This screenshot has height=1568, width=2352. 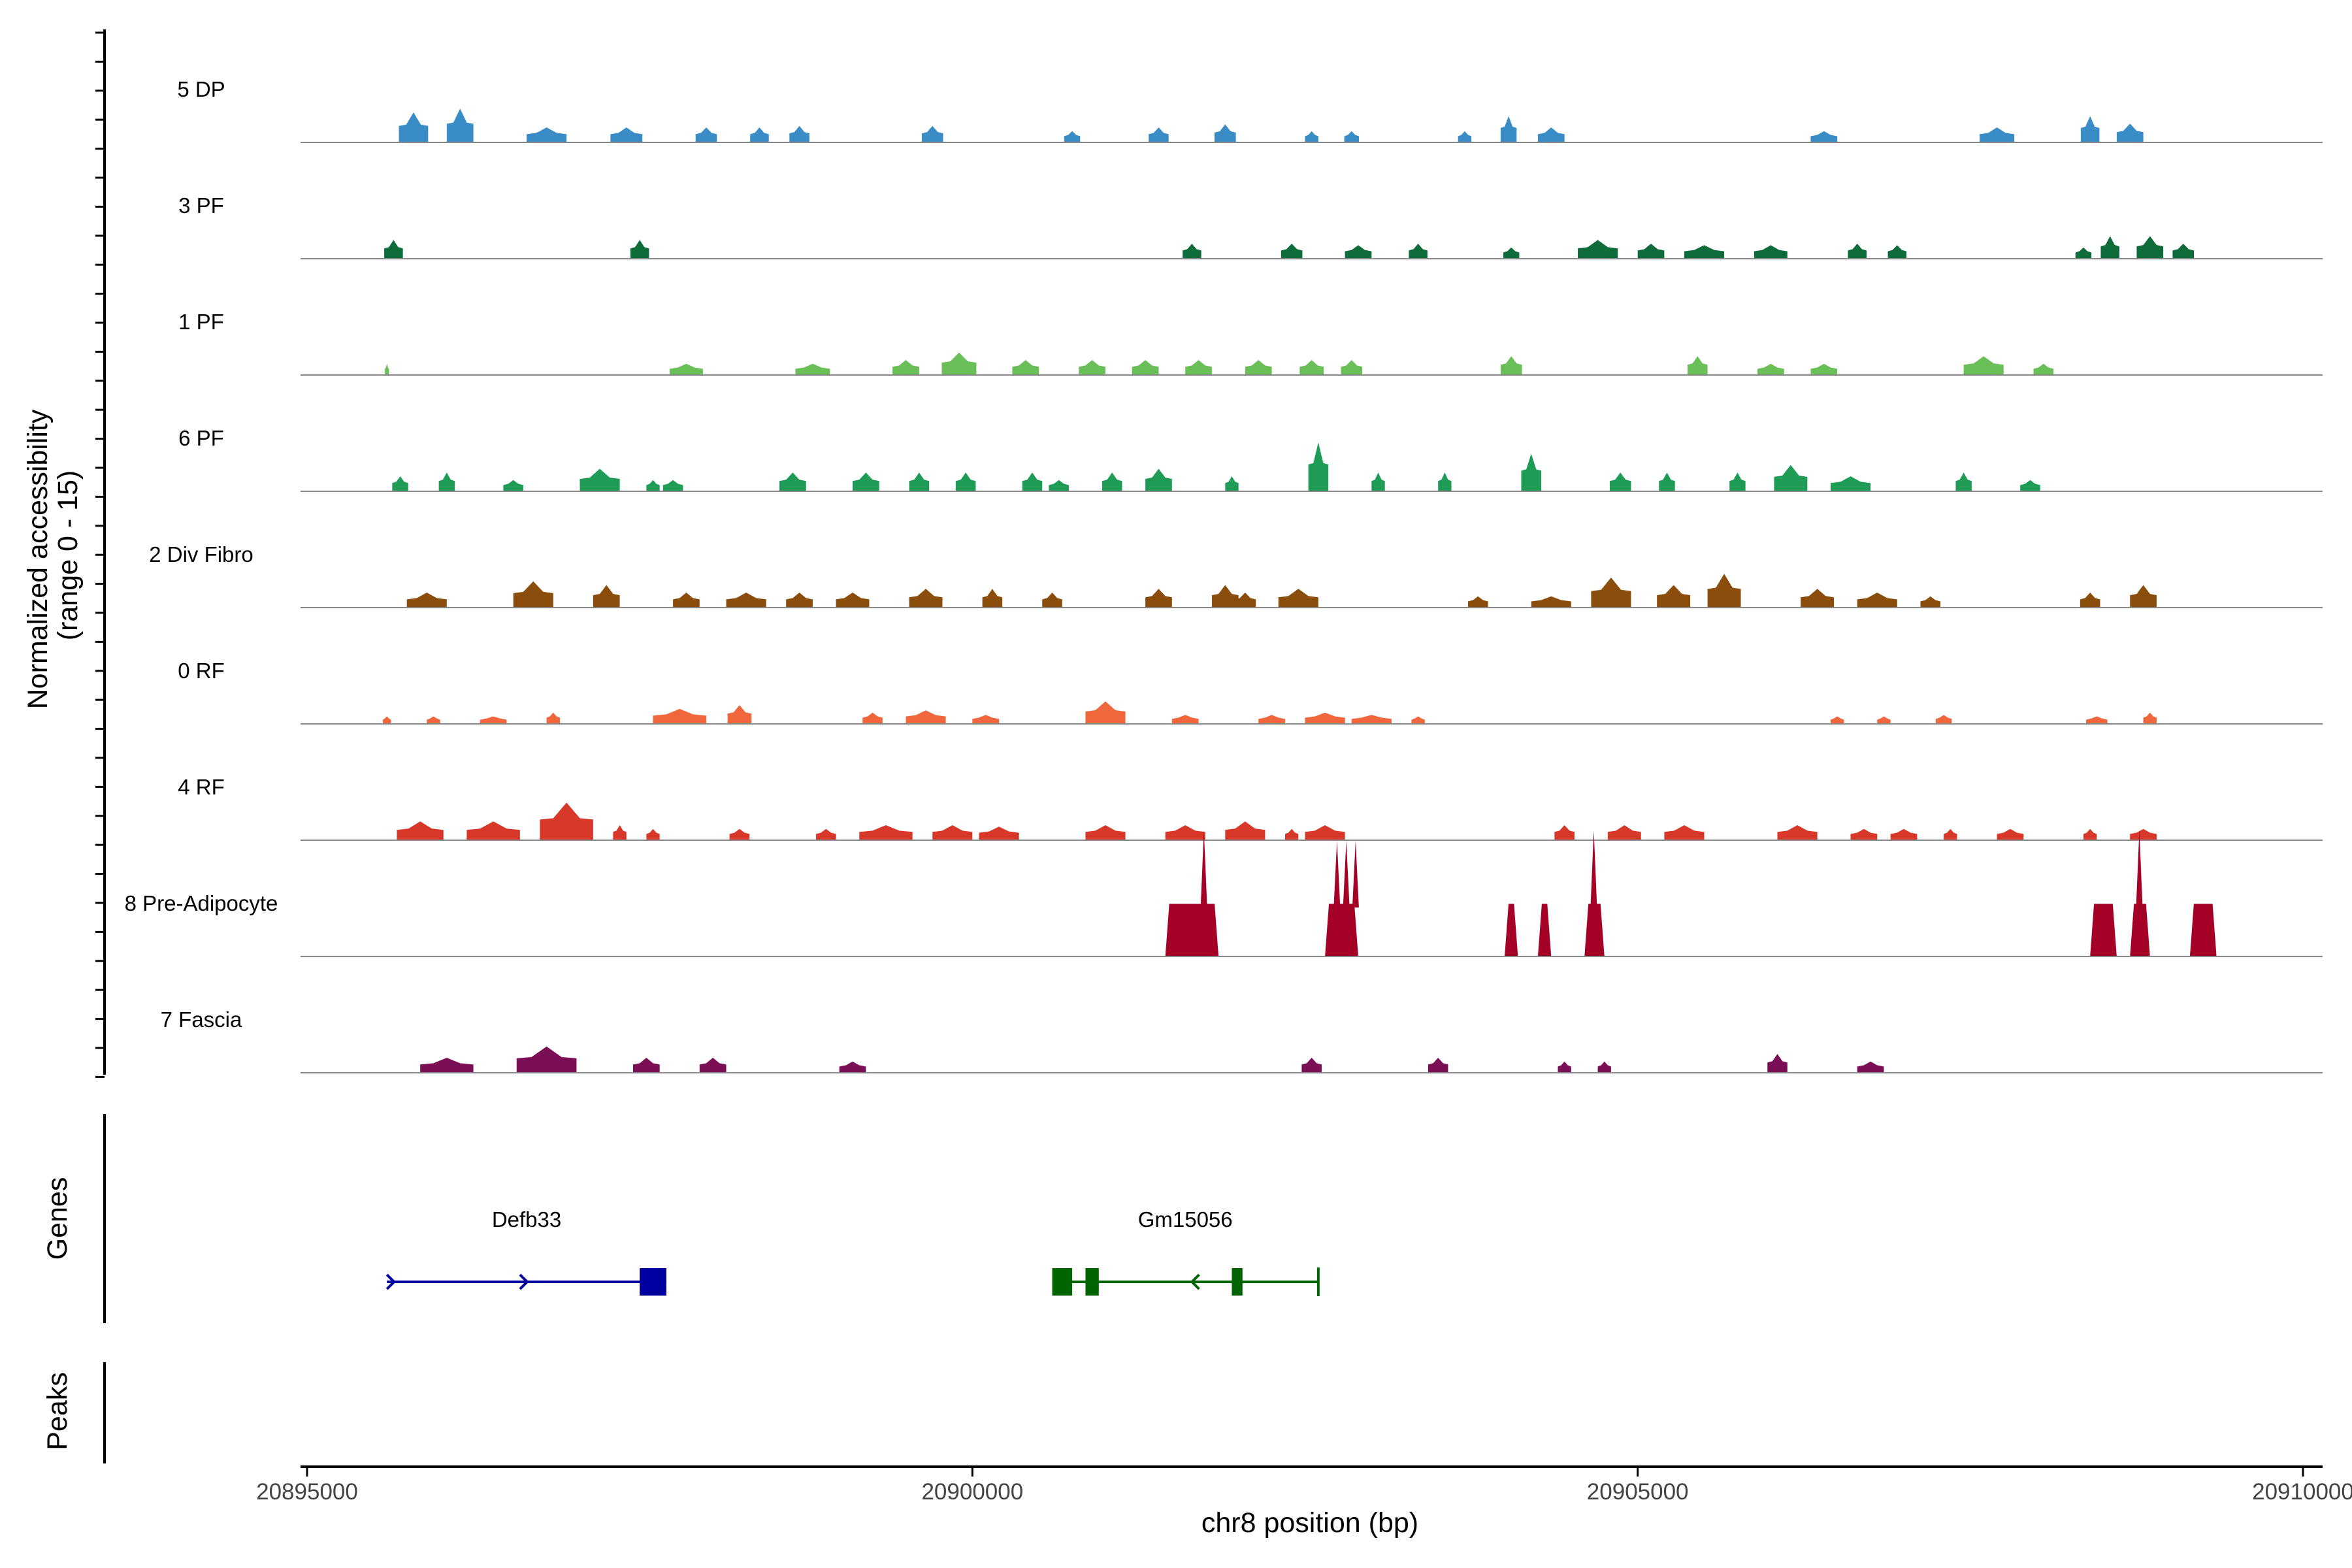 I want to click on track-label: 7 Fascia, so click(x=201, y=1019).